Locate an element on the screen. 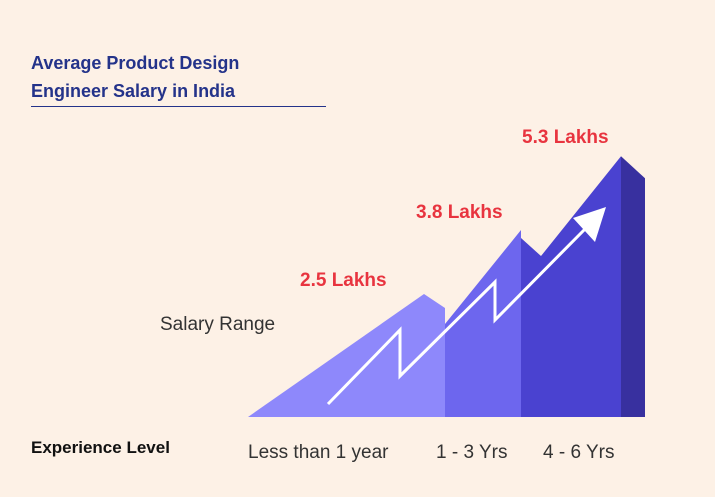 The image size is (715, 497). x-axis-label: Experience Level is located at coordinates (100, 447).